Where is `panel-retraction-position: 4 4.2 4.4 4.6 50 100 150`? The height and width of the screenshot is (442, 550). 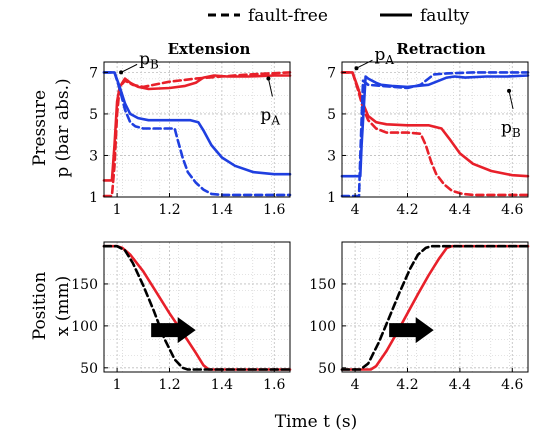 panel-retraction-position: 4 4.2 4.4 4.6 50 100 150 is located at coordinates (419, 317).